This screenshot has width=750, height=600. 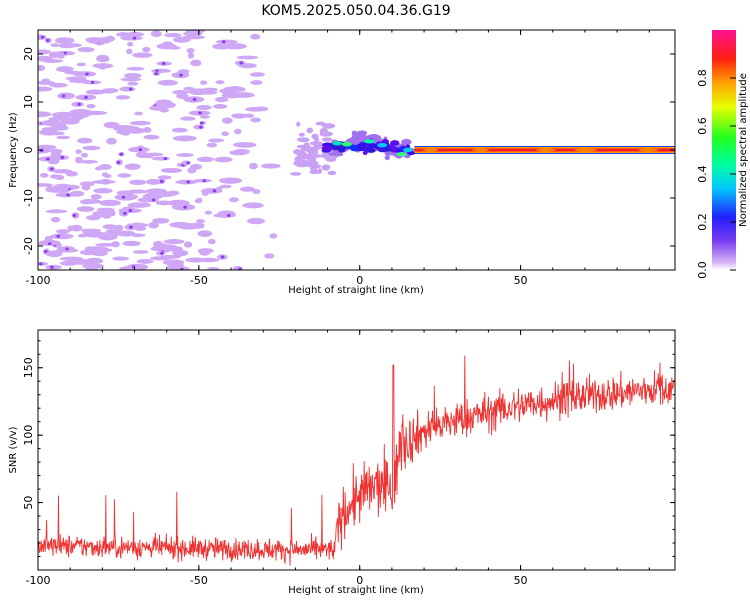 What do you see at coordinates (355, 11) in the screenshot?
I see `figure-title: KOM5.2025.050.04.36.G19` at bounding box center [355, 11].